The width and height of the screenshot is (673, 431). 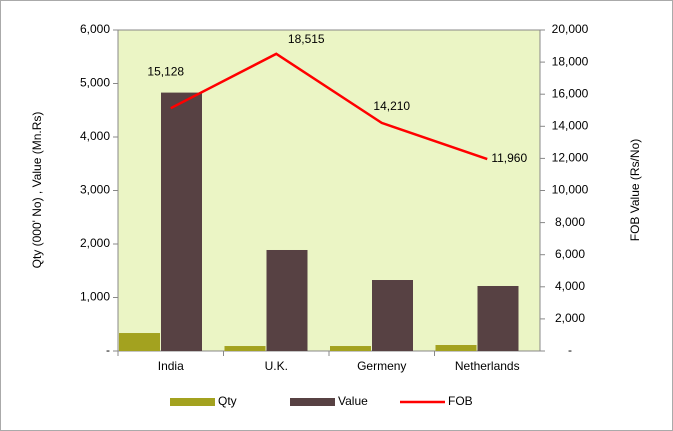 What do you see at coordinates (95, 243) in the screenshot?
I see `y-tick-label: 2,000` at bounding box center [95, 243].